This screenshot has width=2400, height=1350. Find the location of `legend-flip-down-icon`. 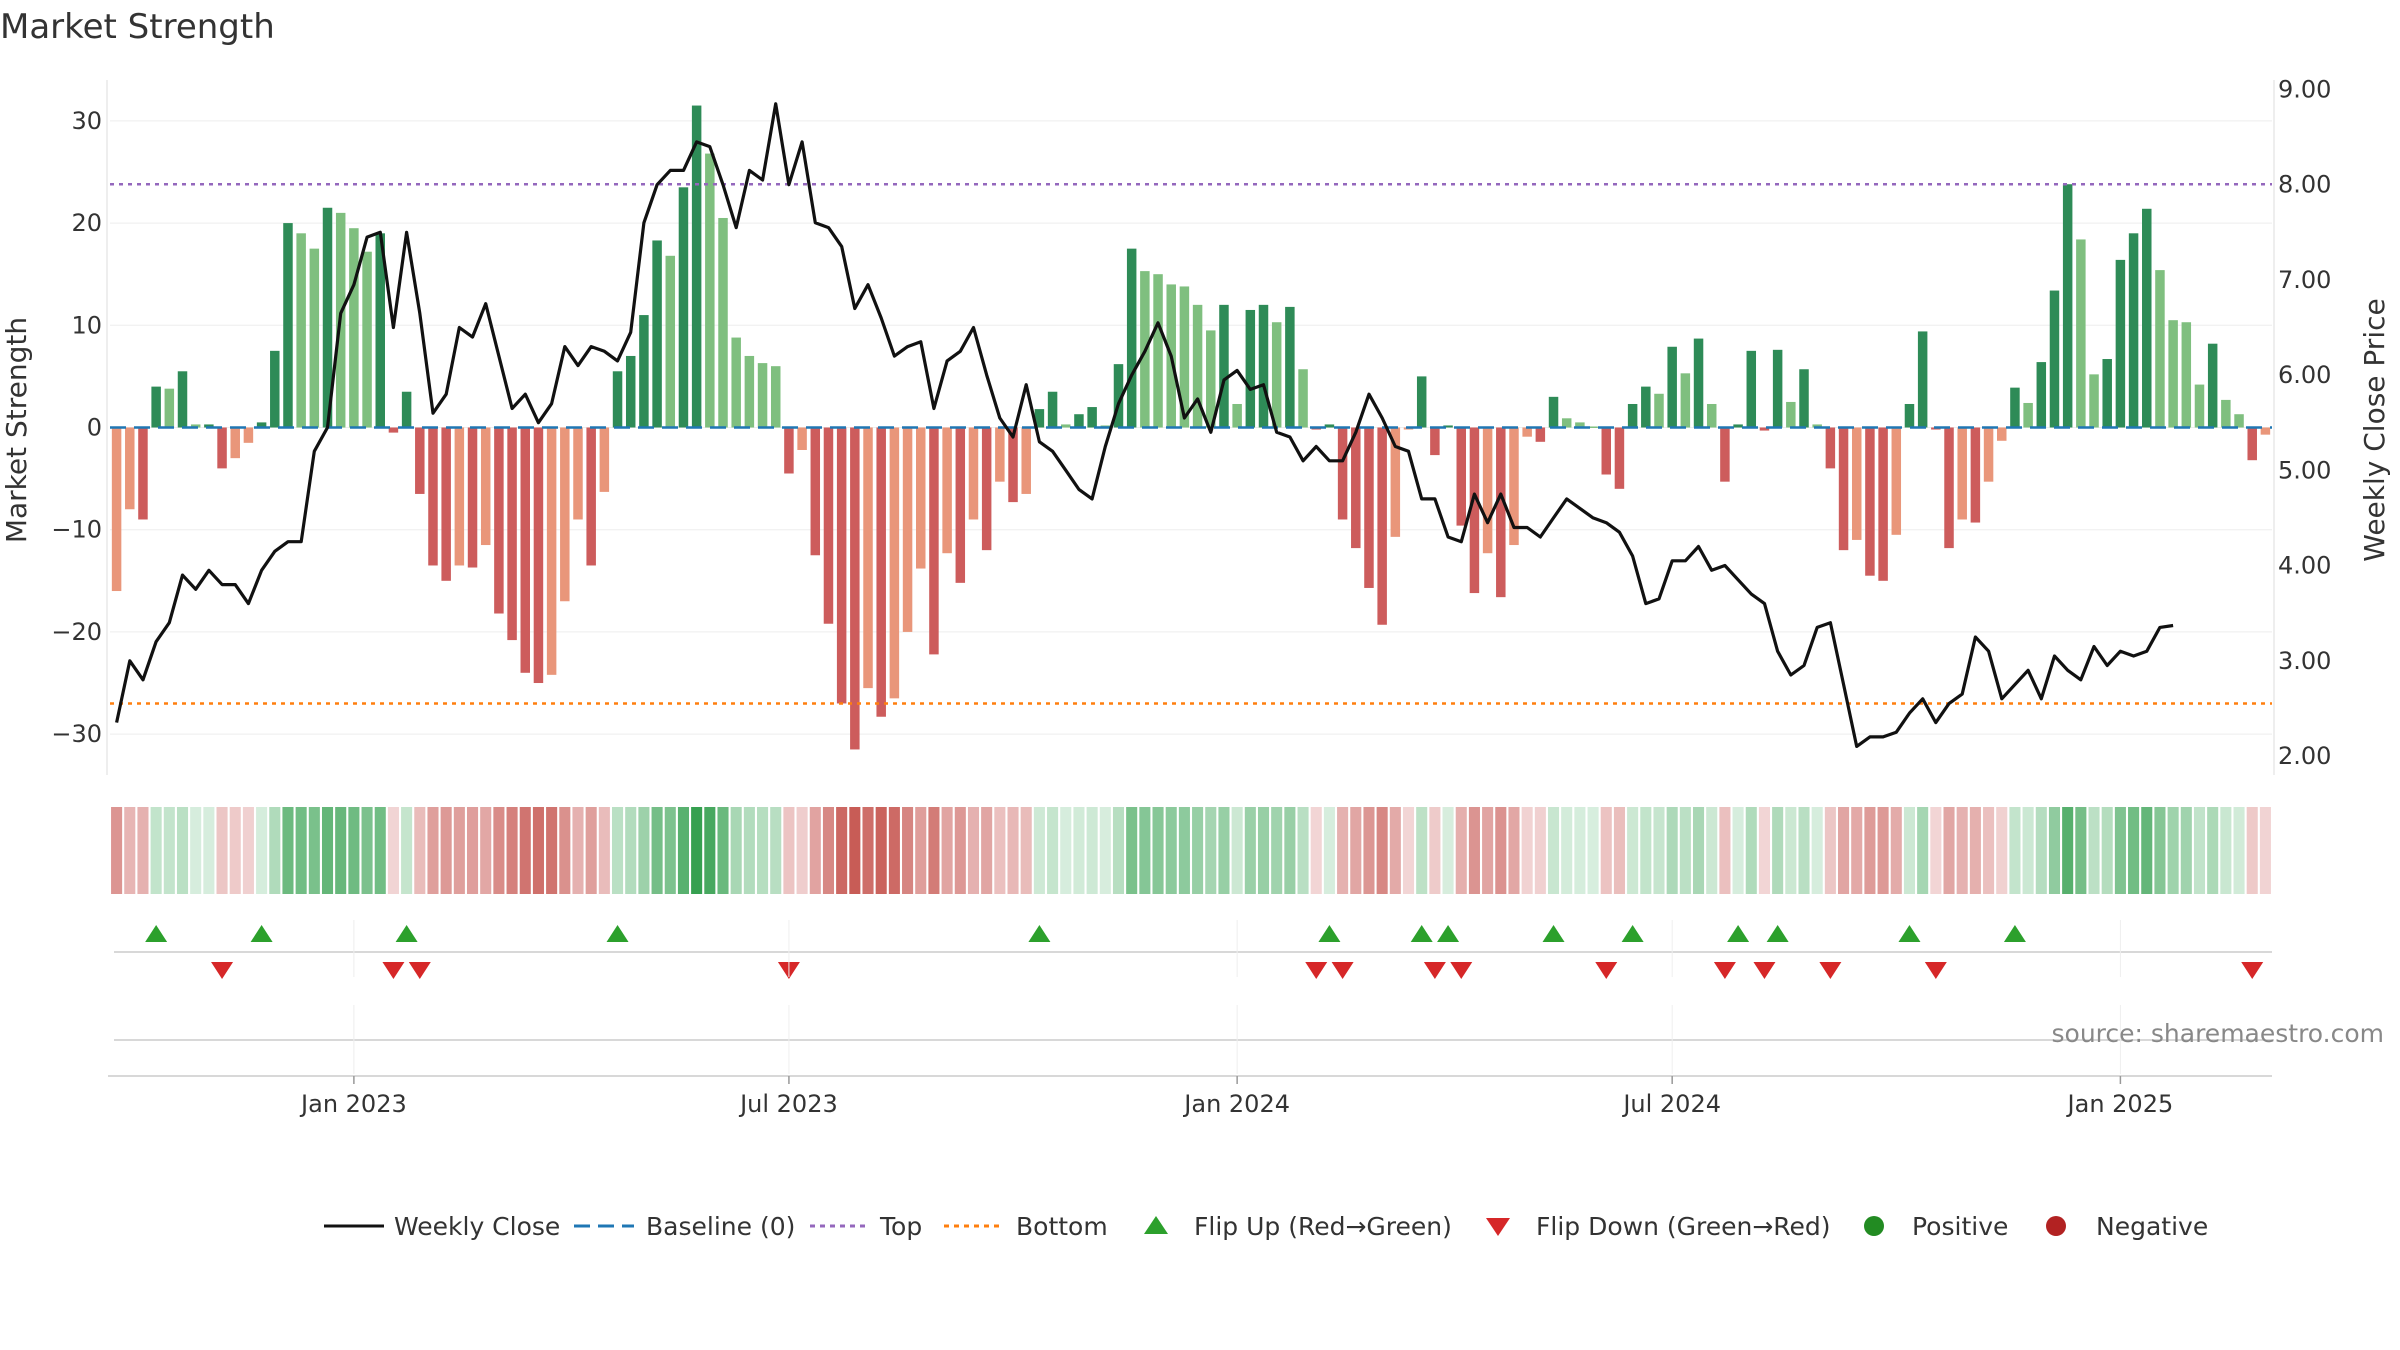

legend-flip-down-icon is located at coordinates (1498, 1227).